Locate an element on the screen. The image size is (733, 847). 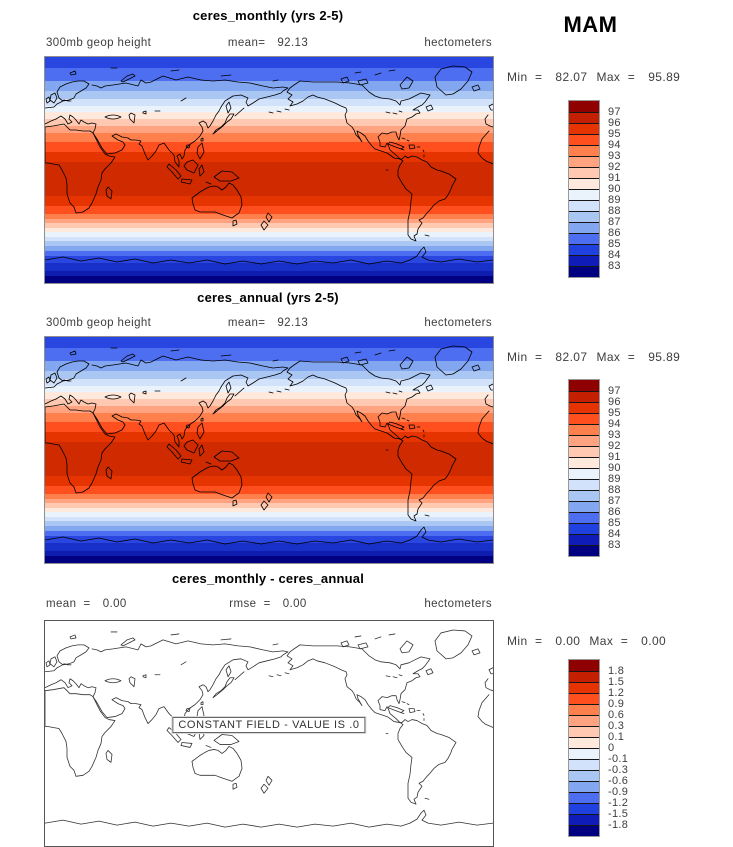
constant-field-note: CONSTANT FIELD - VALUE IS .0 is located at coordinates (269, 725).